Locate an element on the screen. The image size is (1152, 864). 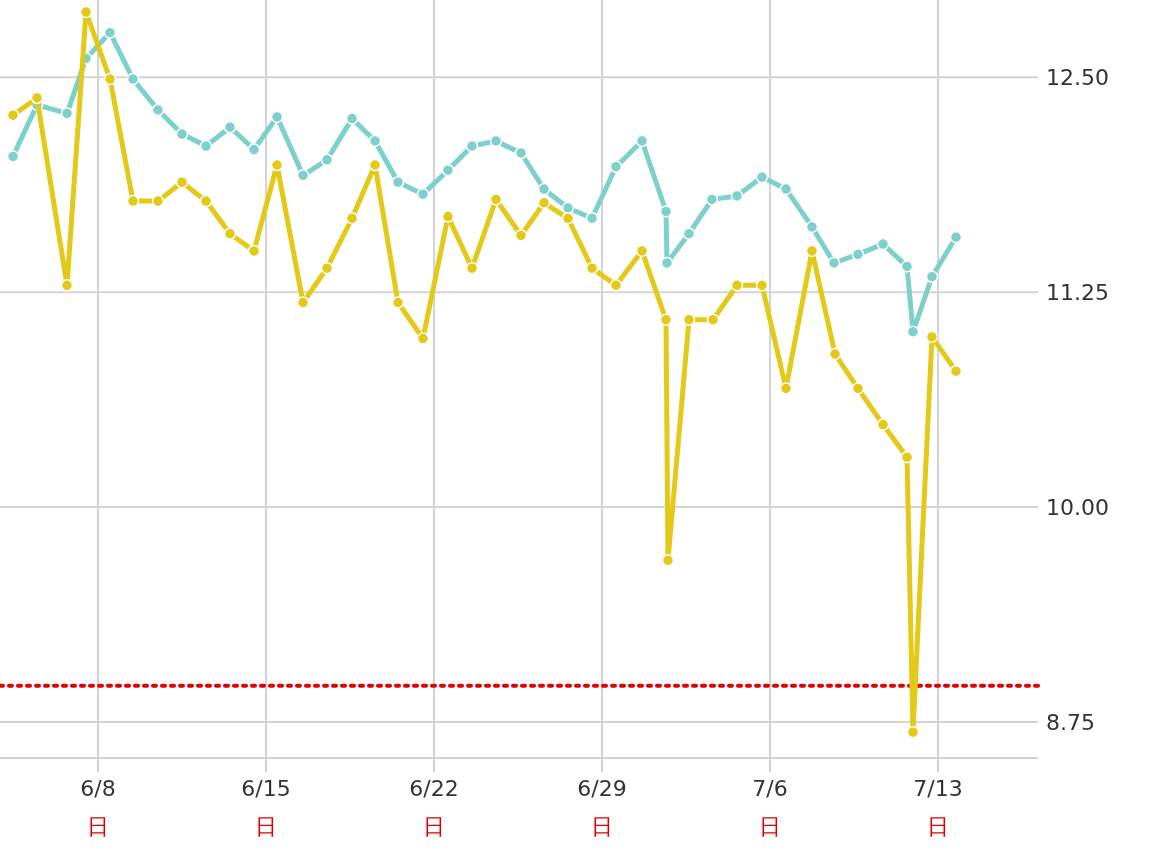
x-tick-label: 7/13 日 is located at coordinates (938, 807).